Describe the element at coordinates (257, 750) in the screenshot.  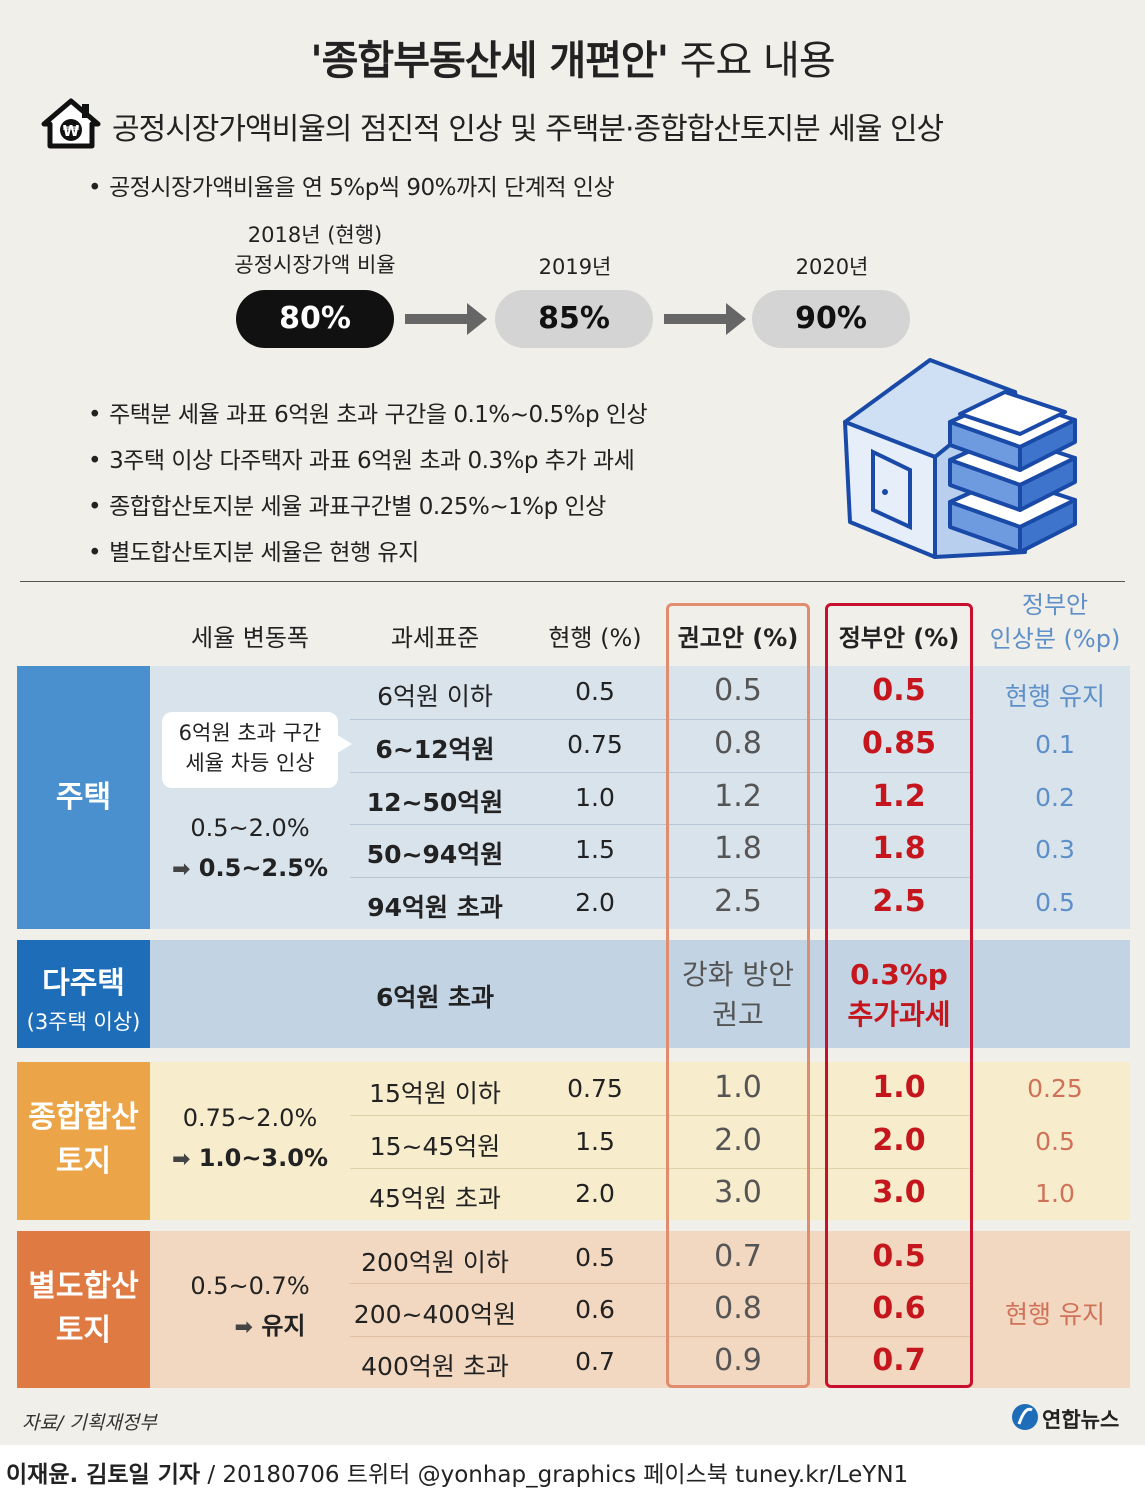
I see `housing-note: 6억원 초과 구간 세율 차등 인상` at that location.